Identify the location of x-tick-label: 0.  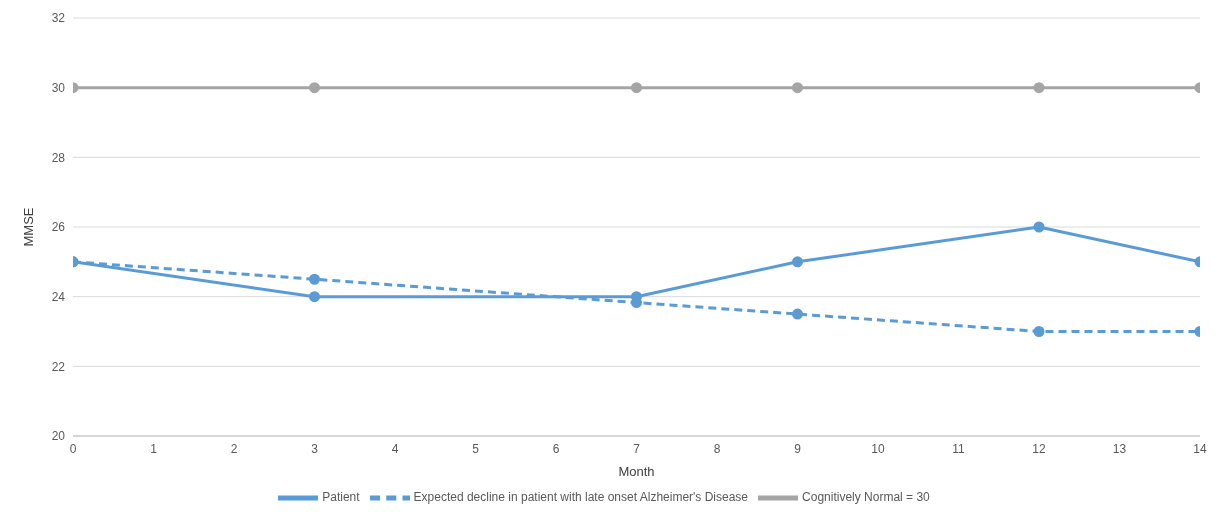
(73, 448).